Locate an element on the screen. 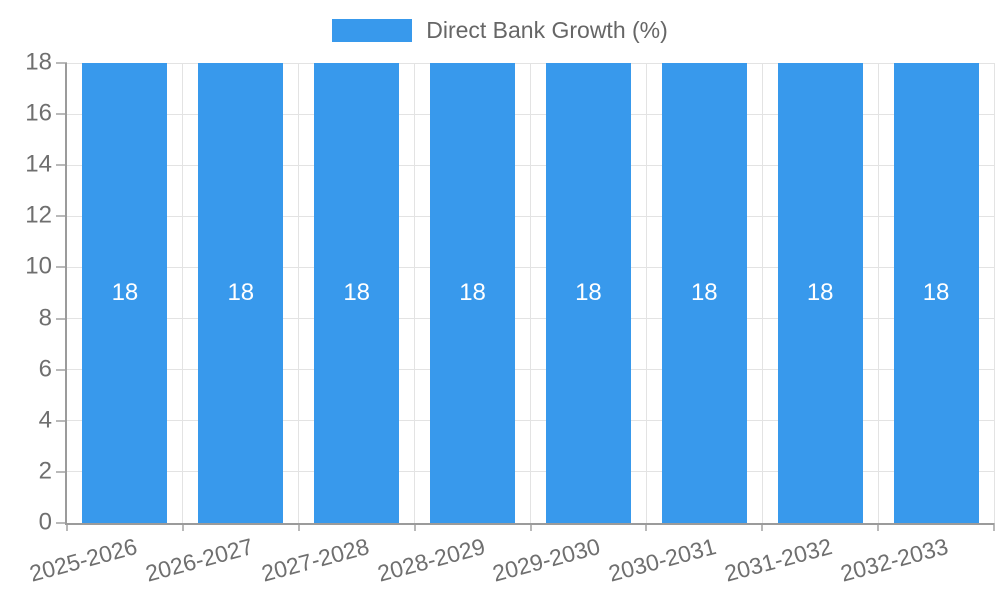 This screenshot has height=600, width=1000. y-axis-tick-label: 14 is located at coordinates (38, 164).